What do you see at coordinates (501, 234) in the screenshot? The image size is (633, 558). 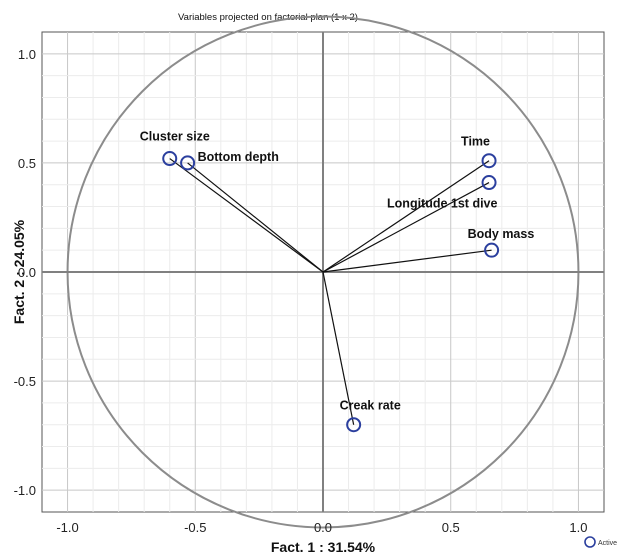 I see `variable-label: Body mass` at bounding box center [501, 234].